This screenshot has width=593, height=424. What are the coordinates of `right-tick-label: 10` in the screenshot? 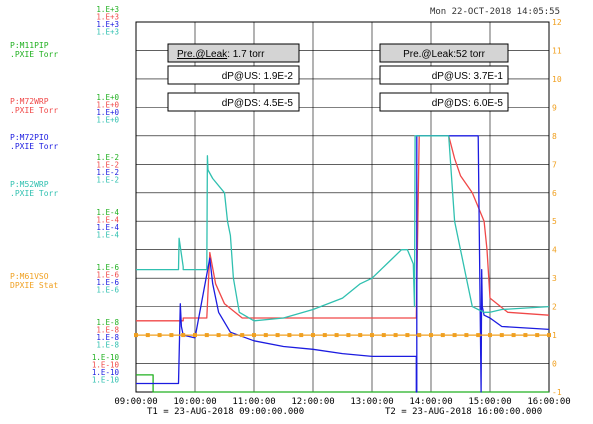 It's located at (557, 79).